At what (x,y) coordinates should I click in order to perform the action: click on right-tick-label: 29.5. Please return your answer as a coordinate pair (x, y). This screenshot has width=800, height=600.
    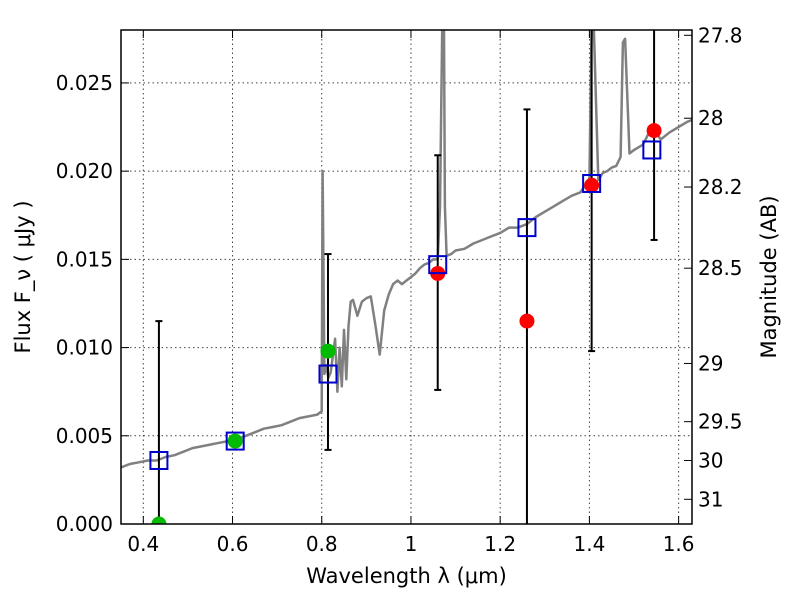
    Looking at the image, I should click on (720, 422).